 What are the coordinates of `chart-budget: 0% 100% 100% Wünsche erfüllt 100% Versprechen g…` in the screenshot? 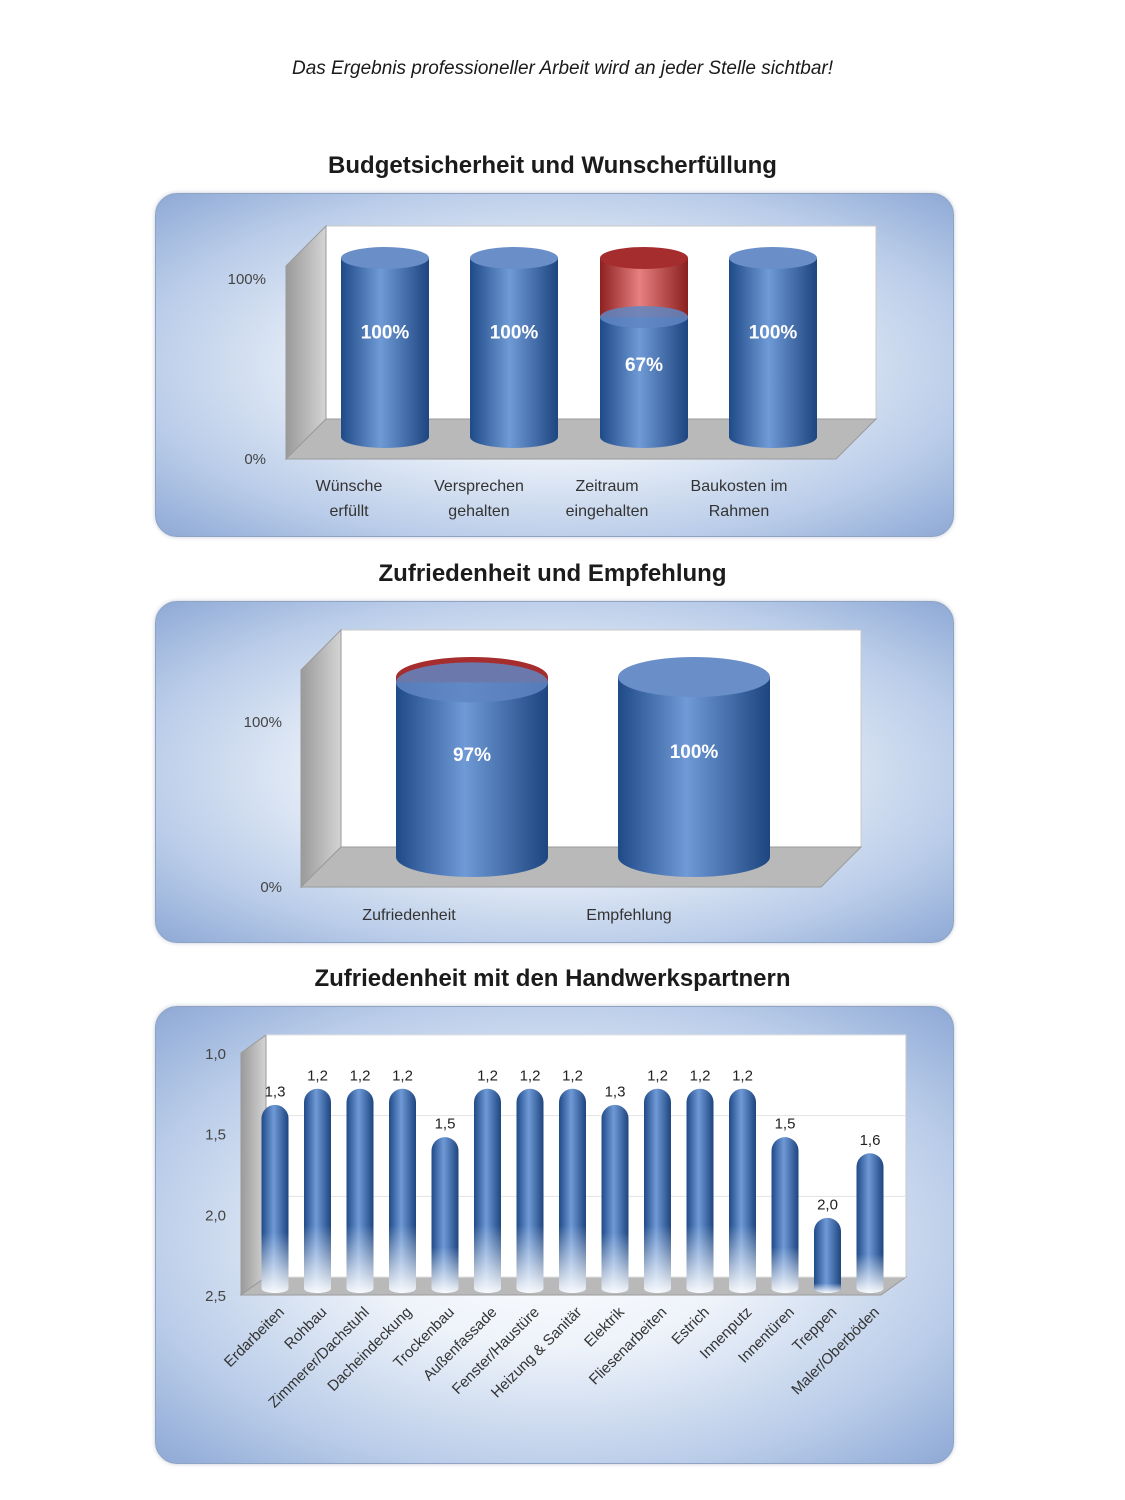 It's located at (553, 372).